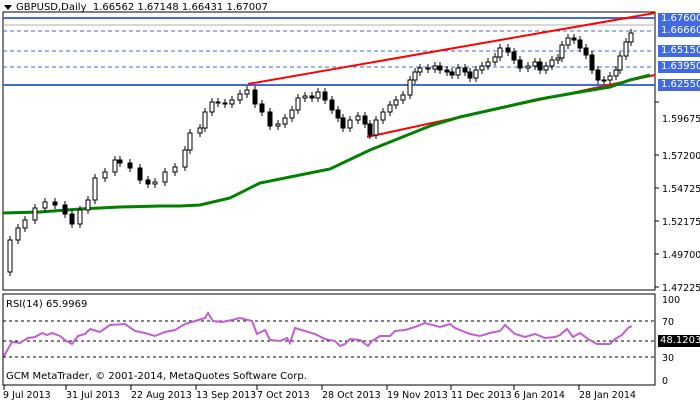 The image size is (700, 402). Describe the element at coordinates (679, 67) in the screenshot. I see `price-label-4: 1.63950` at that location.